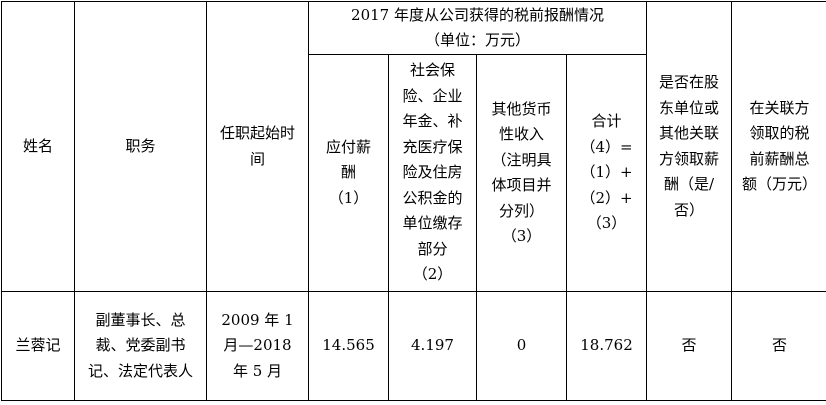 The image size is (826, 405). Describe the element at coordinates (689, 346) in the screenshot. I see `cell-other-unit-answer: 否` at that location.